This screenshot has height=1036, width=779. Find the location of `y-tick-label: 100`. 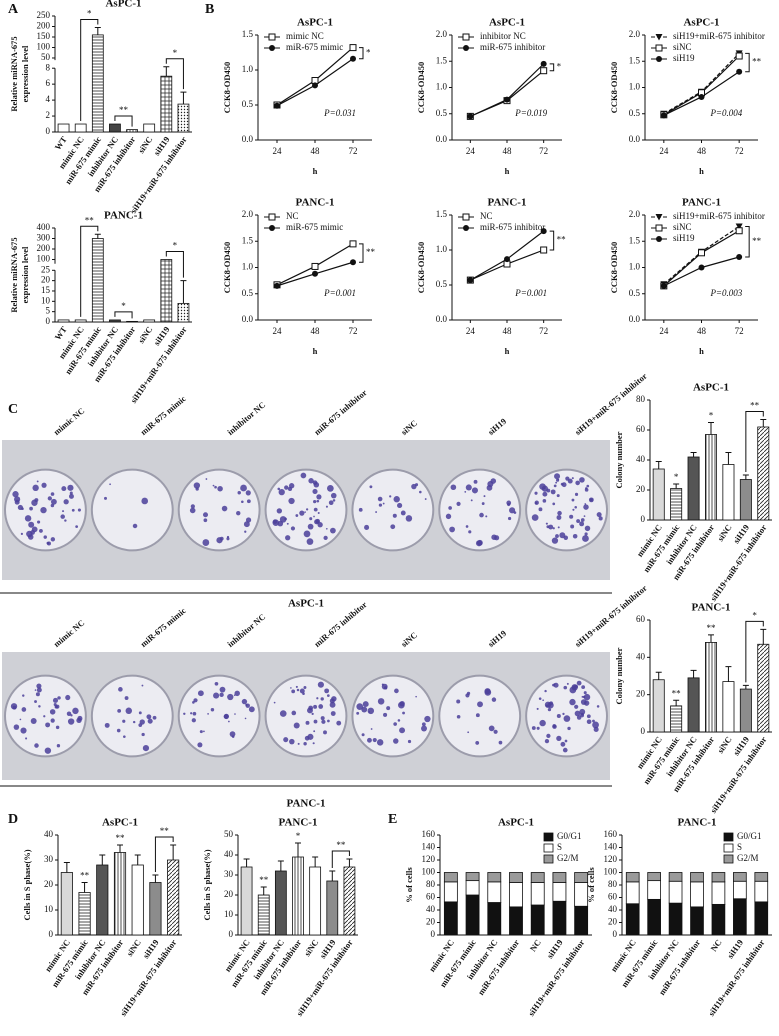

y-tick-label: 100 is located at coordinates (611, 872).